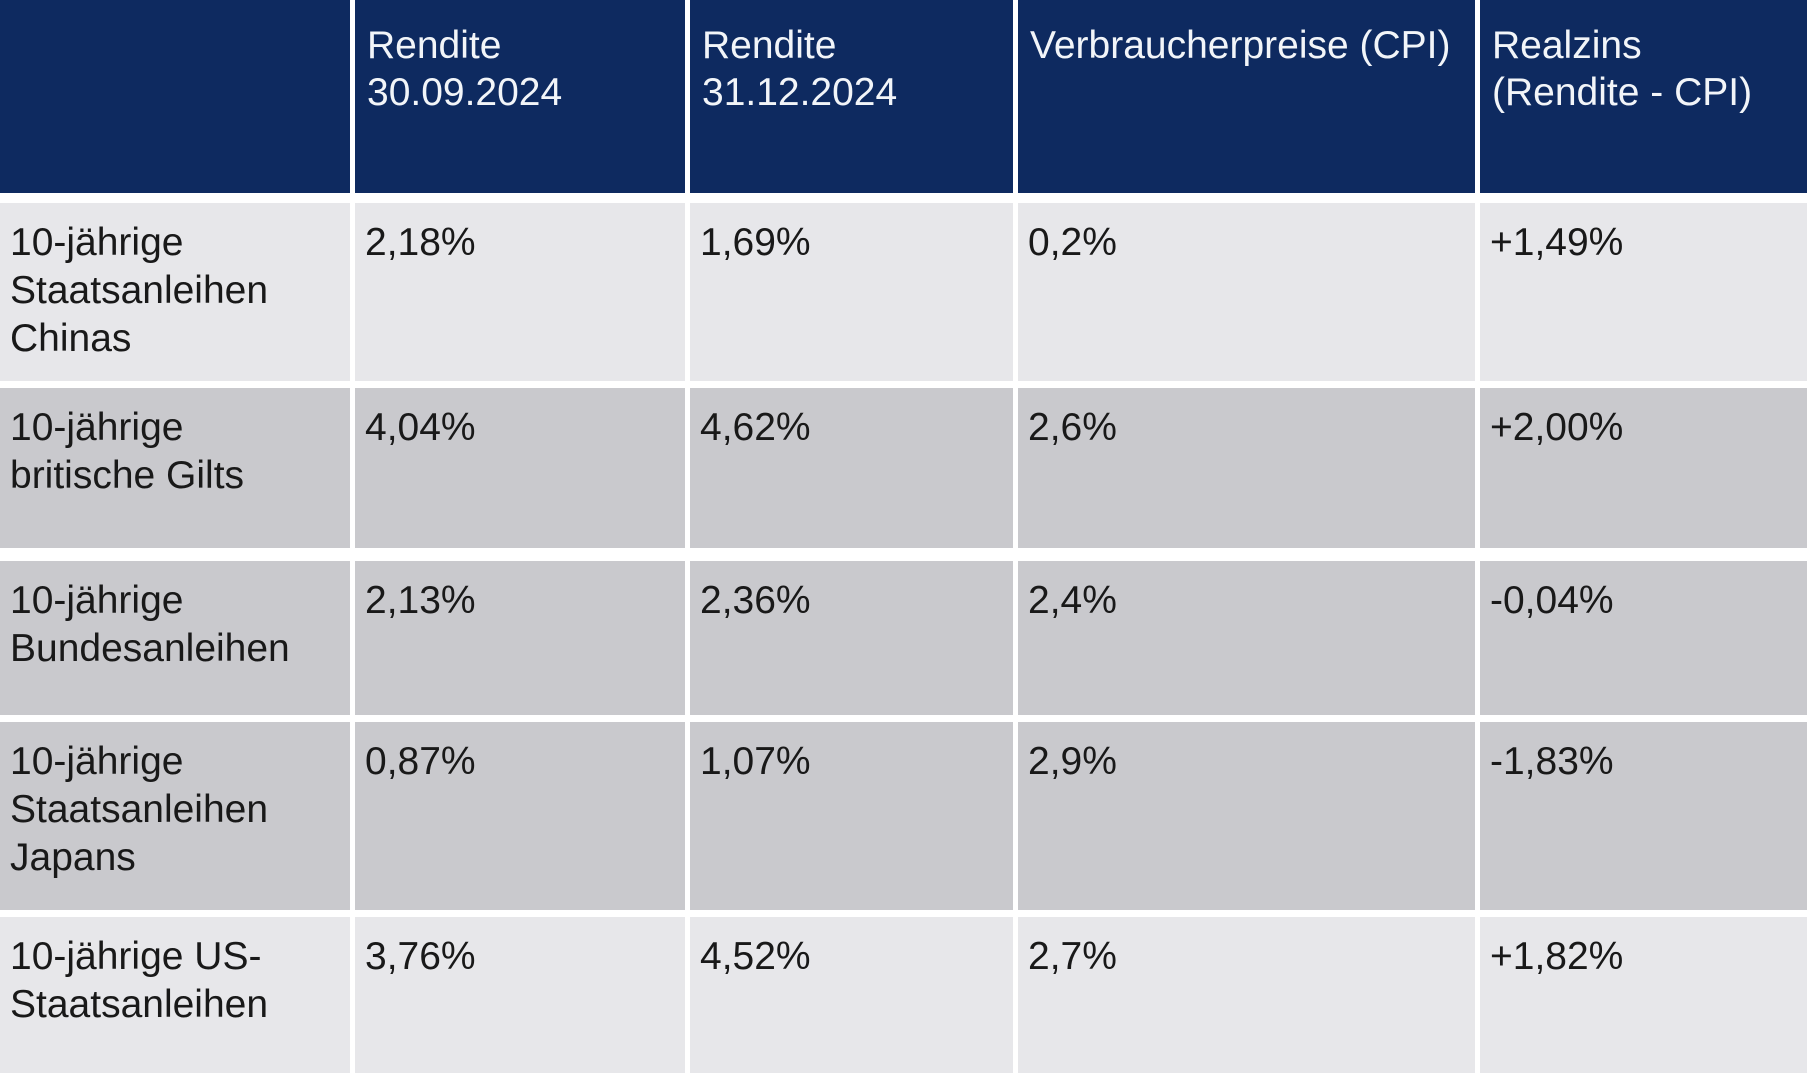  What do you see at coordinates (1246, 638) in the screenshot?
I see `cpi-cell: 2,4%` at bounding box center [1246, 638].